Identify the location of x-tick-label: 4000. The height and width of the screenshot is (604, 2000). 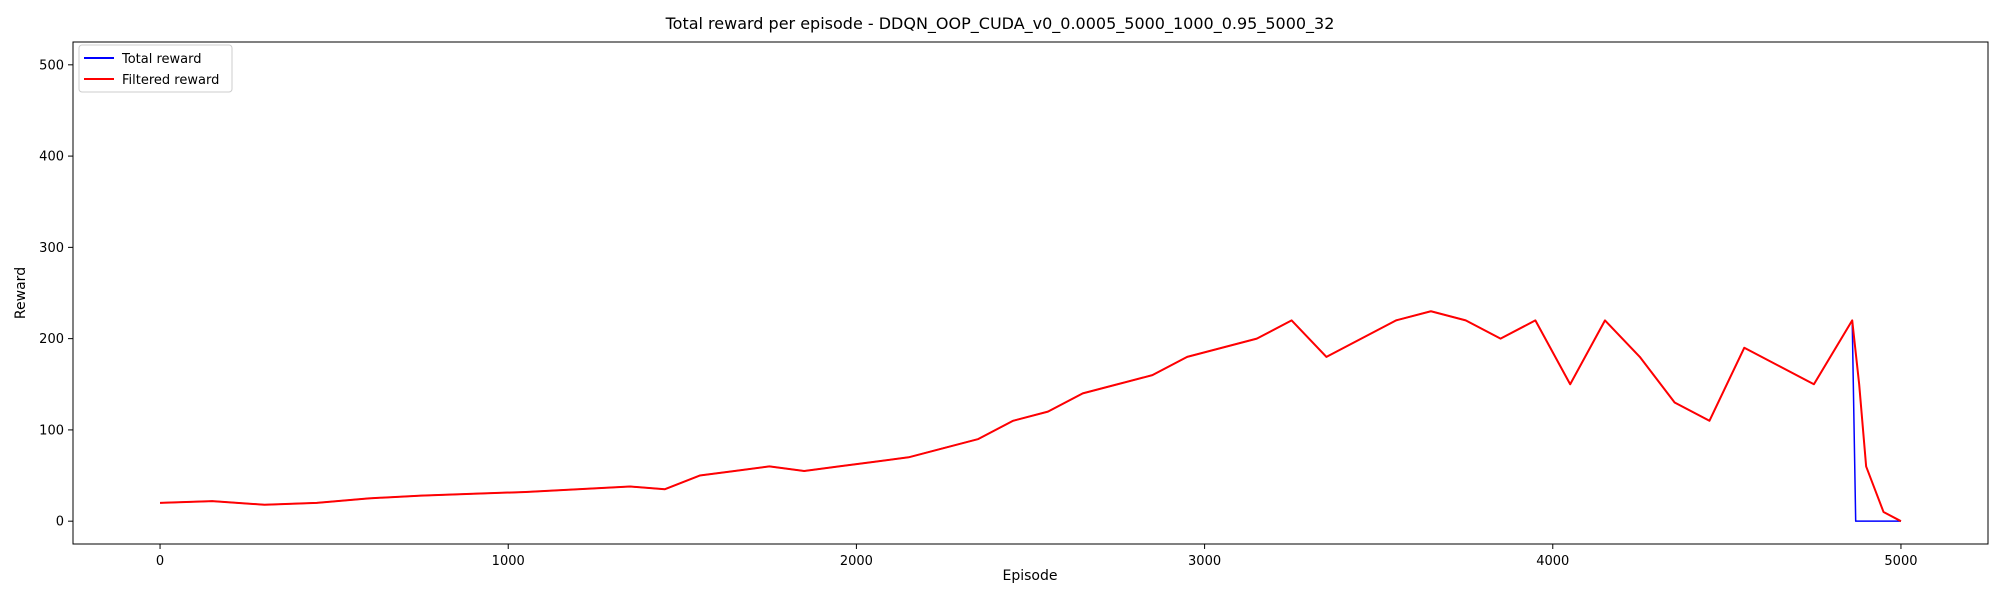
(1552, 561).